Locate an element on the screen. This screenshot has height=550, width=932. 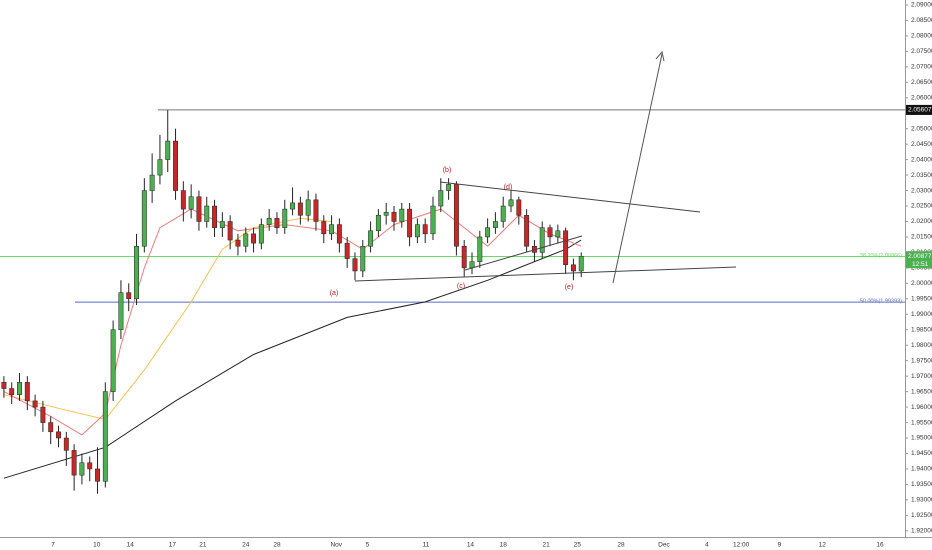
y-tick-label: 2.05000 is located at coordinates (921, 128).